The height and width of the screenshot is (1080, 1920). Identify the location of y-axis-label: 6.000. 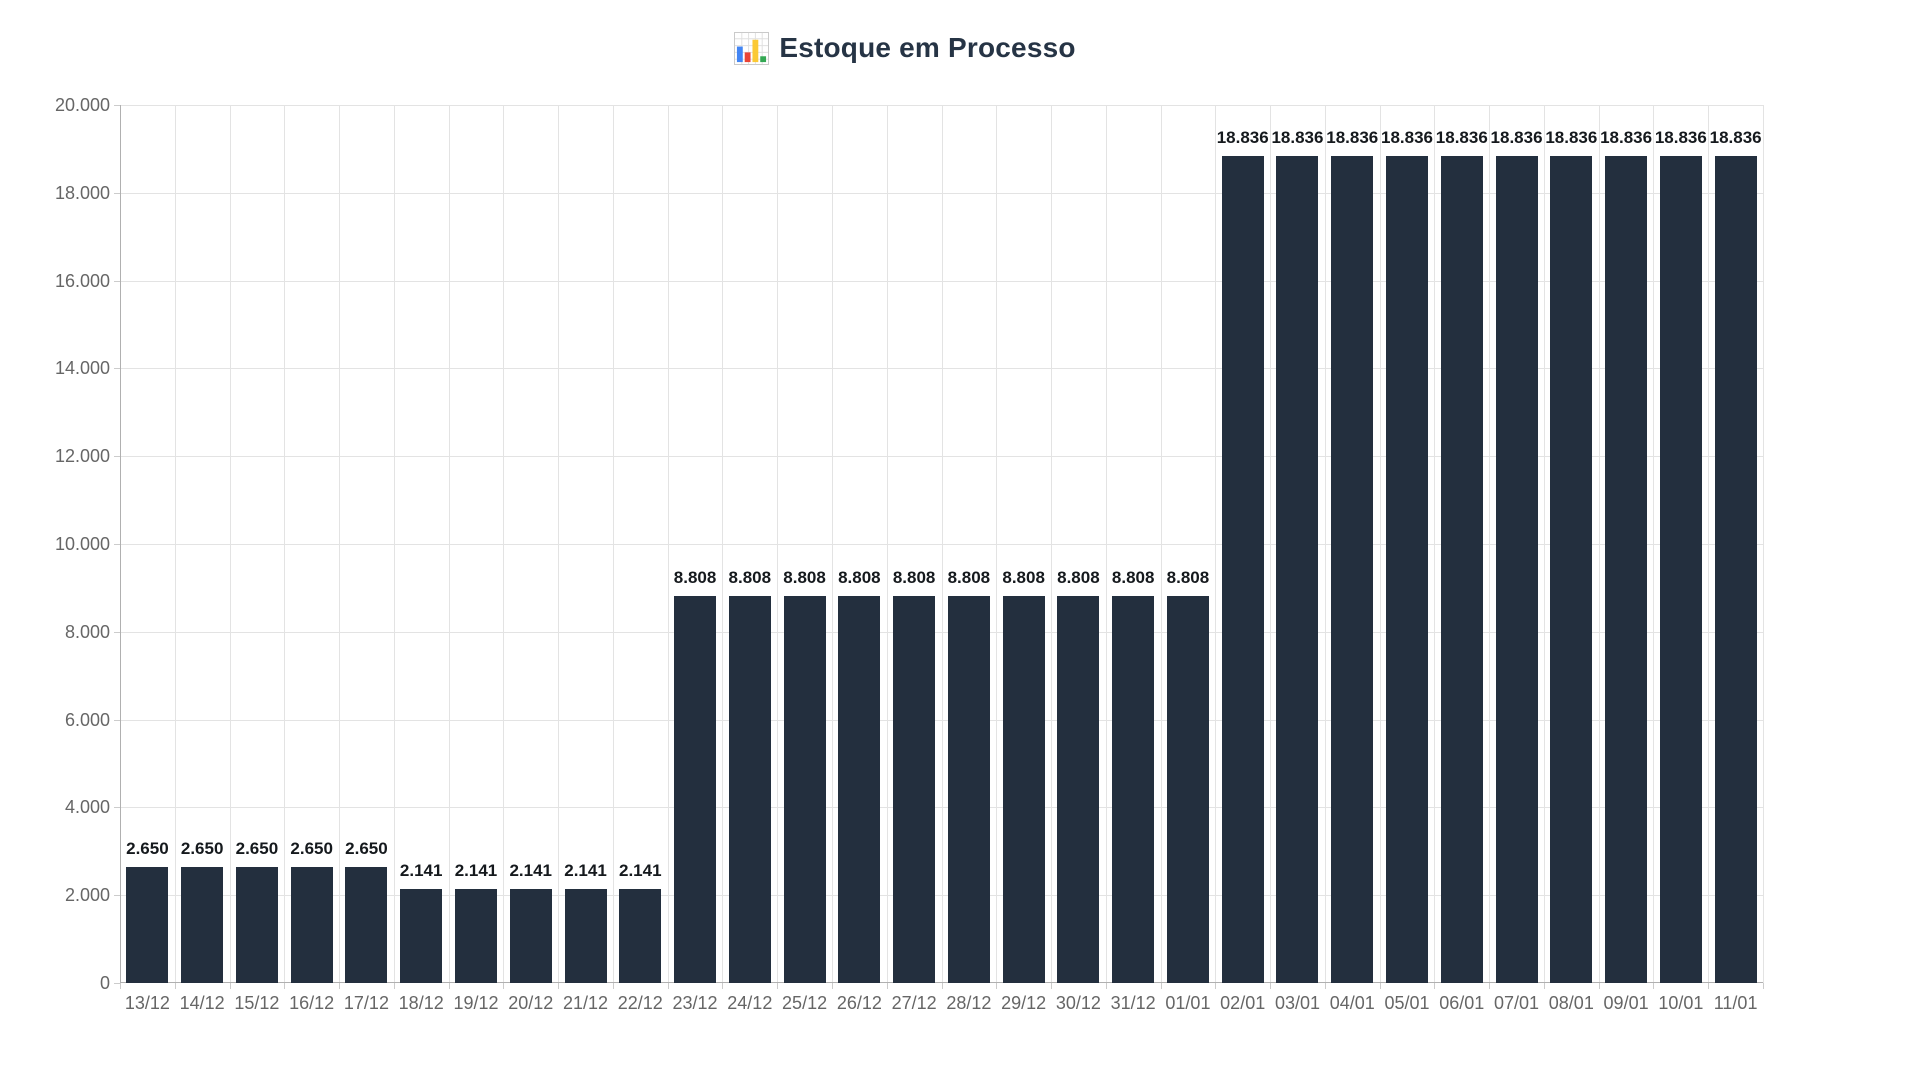
(87, 719).